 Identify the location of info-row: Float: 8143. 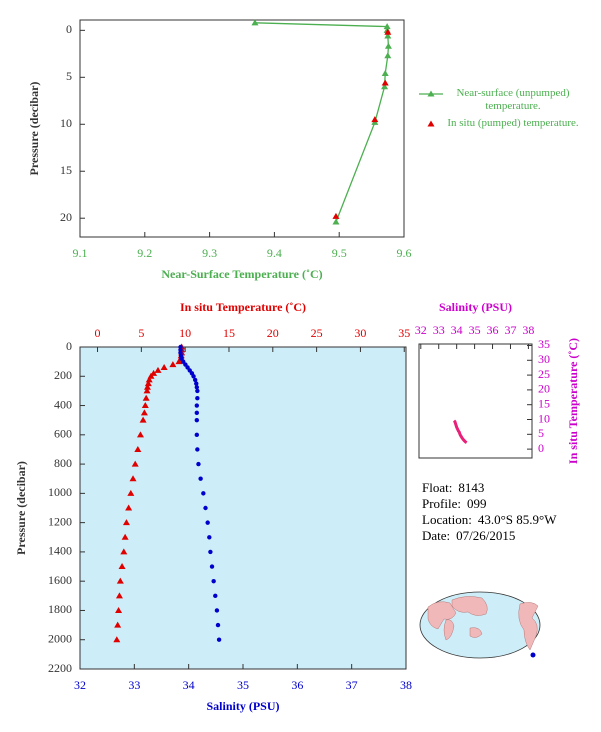
(489, 488).